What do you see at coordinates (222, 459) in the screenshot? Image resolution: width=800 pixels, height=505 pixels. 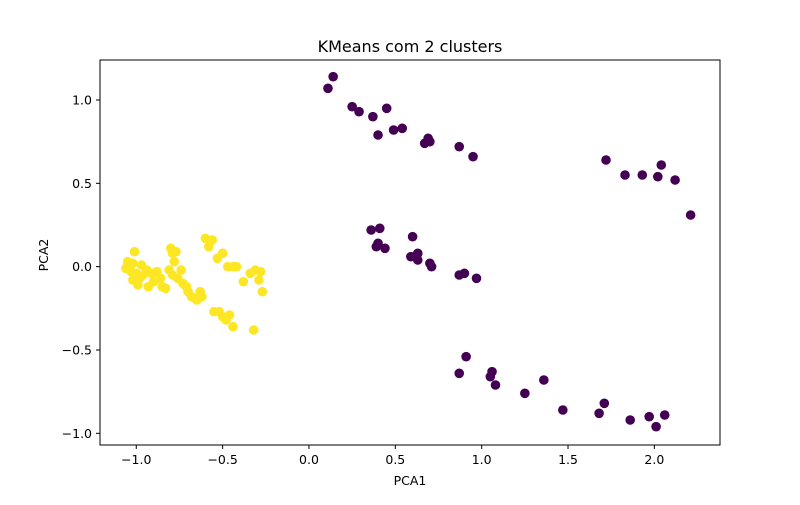 I see `x-tick-label-1: −0.5` at bounding box center [222, 459].